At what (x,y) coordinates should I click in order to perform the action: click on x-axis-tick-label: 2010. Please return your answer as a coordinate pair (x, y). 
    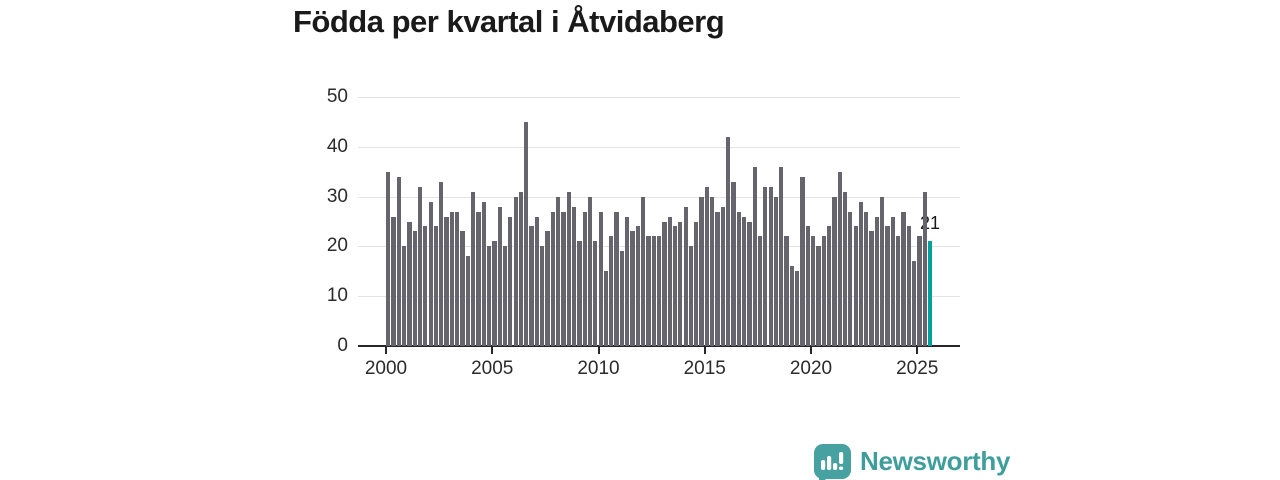
    Looking at the image, I should click on (598, 368).